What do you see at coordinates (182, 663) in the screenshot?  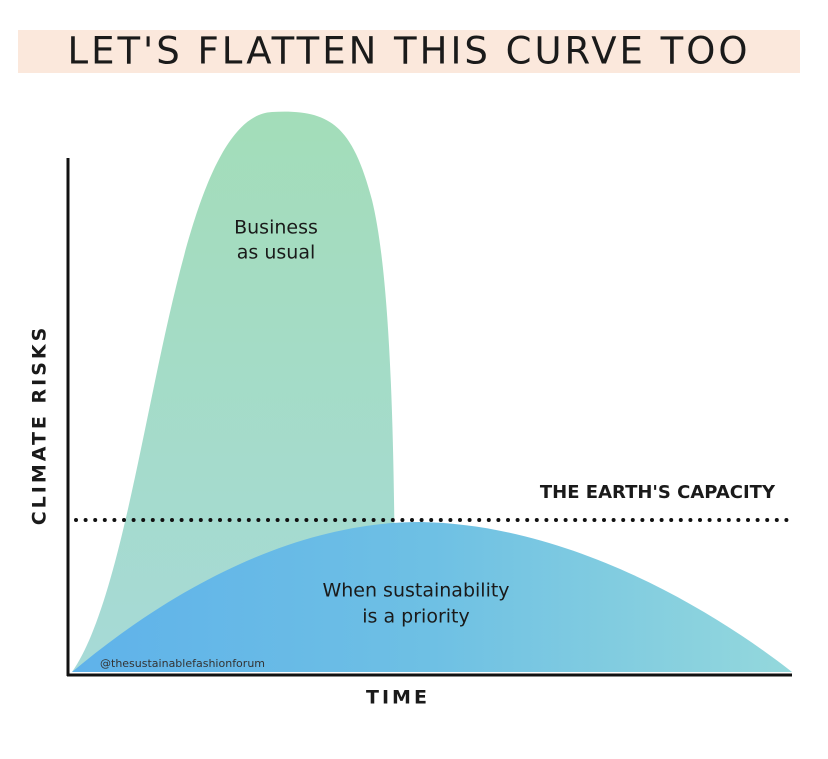 I see `watermark: @thesustainablefashionforum` at bounding box center [182, 663].